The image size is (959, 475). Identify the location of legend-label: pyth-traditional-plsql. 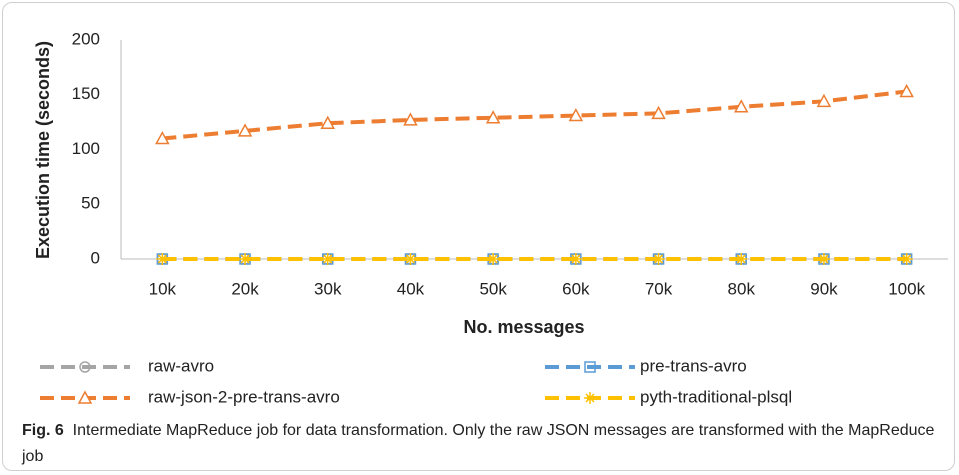
(716, 396).